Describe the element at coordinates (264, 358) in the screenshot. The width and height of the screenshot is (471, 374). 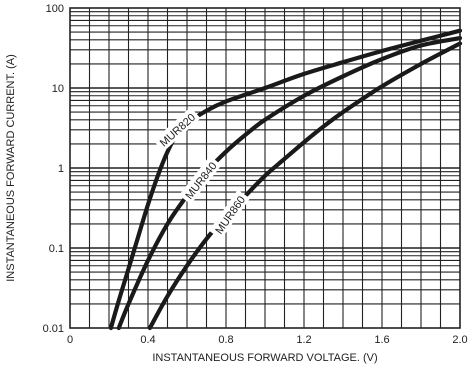
I see `x-axis-title: INSTANTANEOUS FORWARD VOLTAGE. (V)` at that location.